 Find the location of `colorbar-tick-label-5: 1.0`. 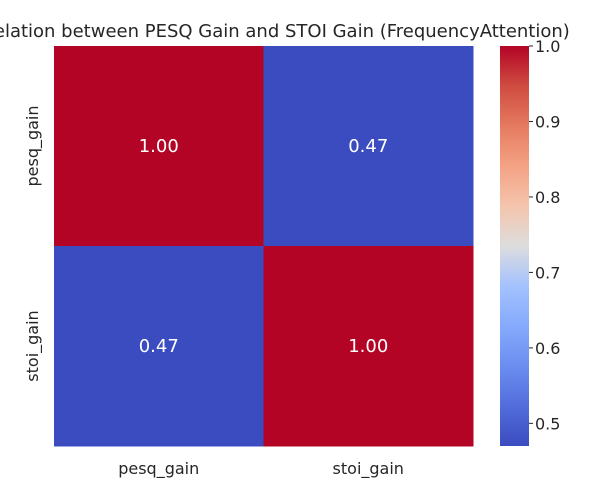

colorbar-tick-label-5: 1.0 is located at coordinates (547, 46).